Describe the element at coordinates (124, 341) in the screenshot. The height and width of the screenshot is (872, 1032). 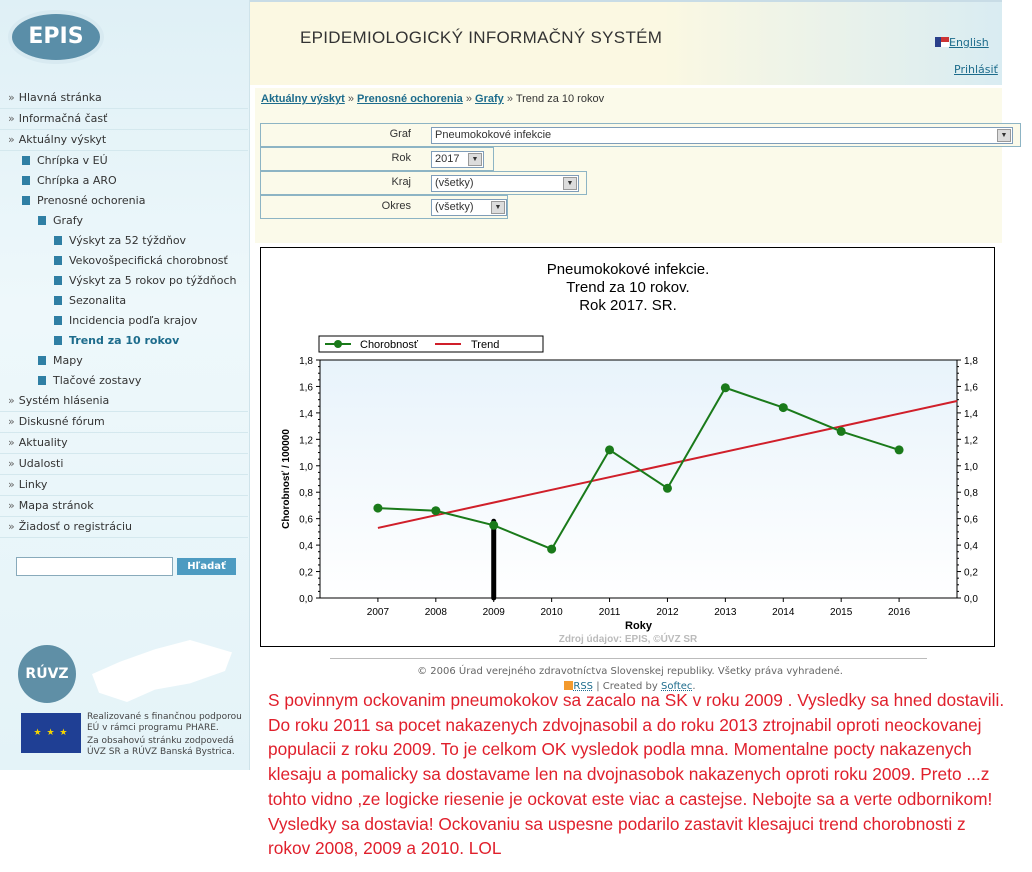
I see `sidebar-item: Trend za 10 rokov` at that location.